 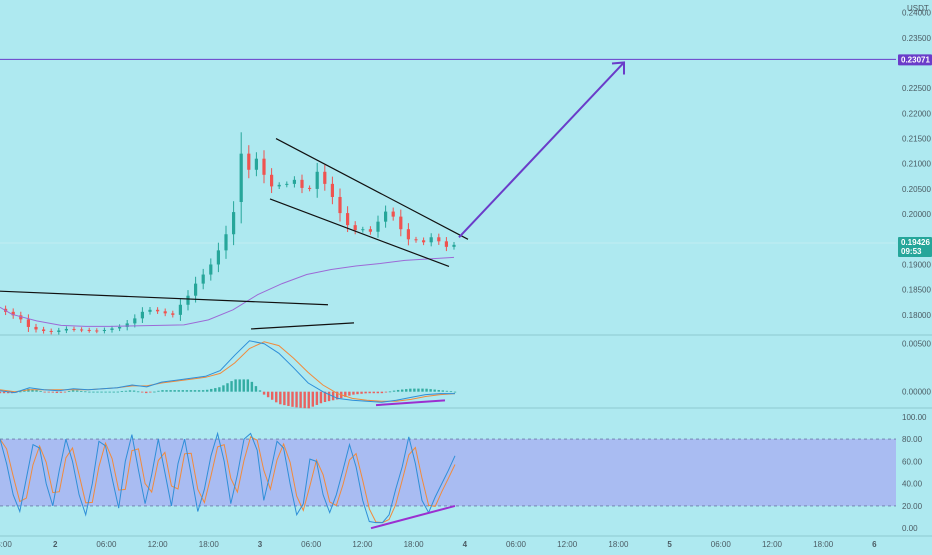 I want to click on rsi-divergence-line, so click(x=413, y=517).